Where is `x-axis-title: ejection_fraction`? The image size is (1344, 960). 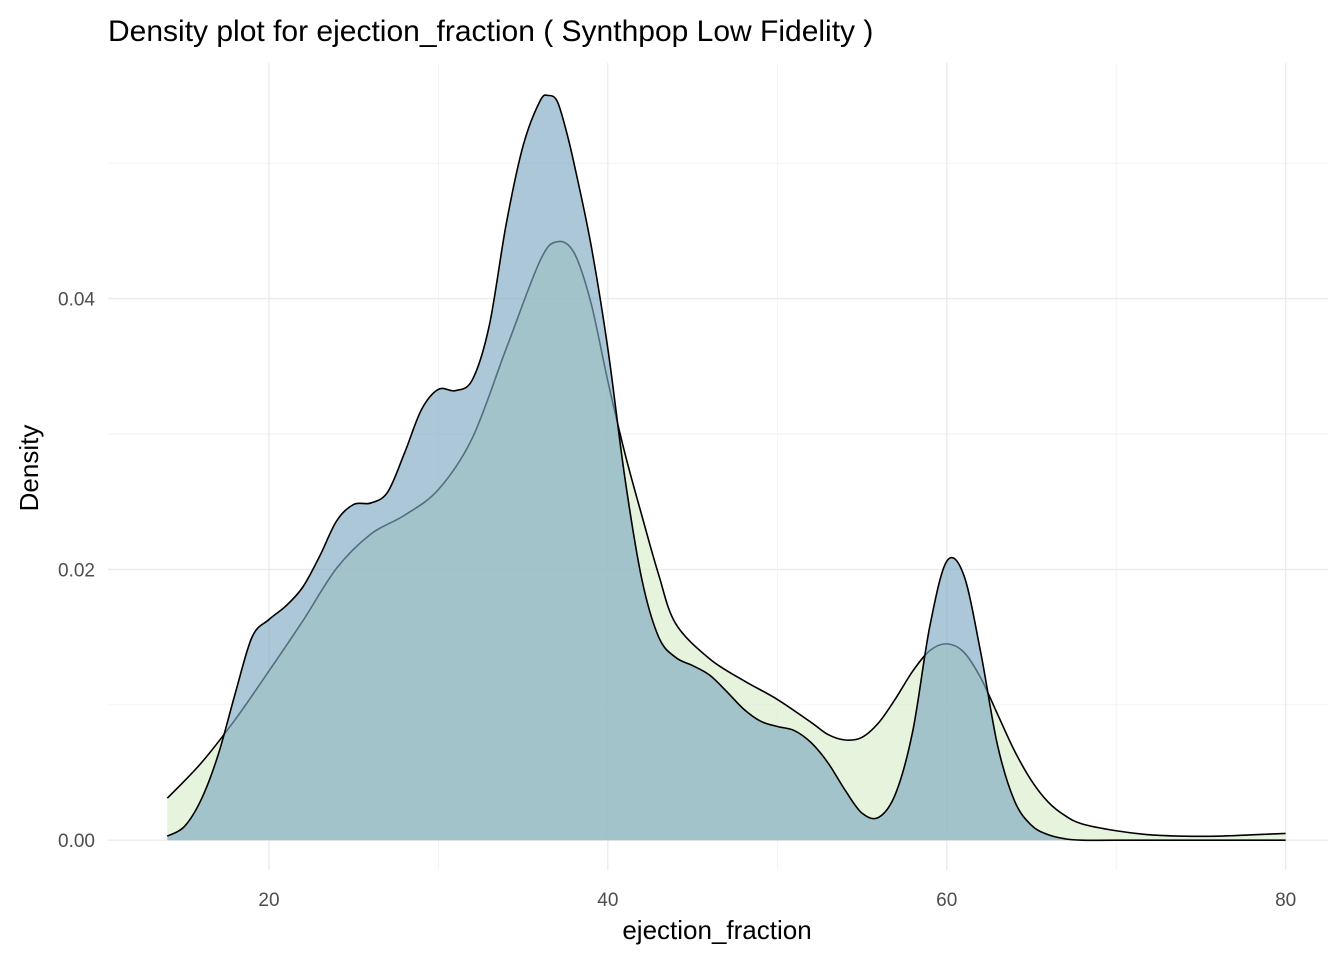 x-axis-title: ejection_fraction is located at coordinates (716, 930).